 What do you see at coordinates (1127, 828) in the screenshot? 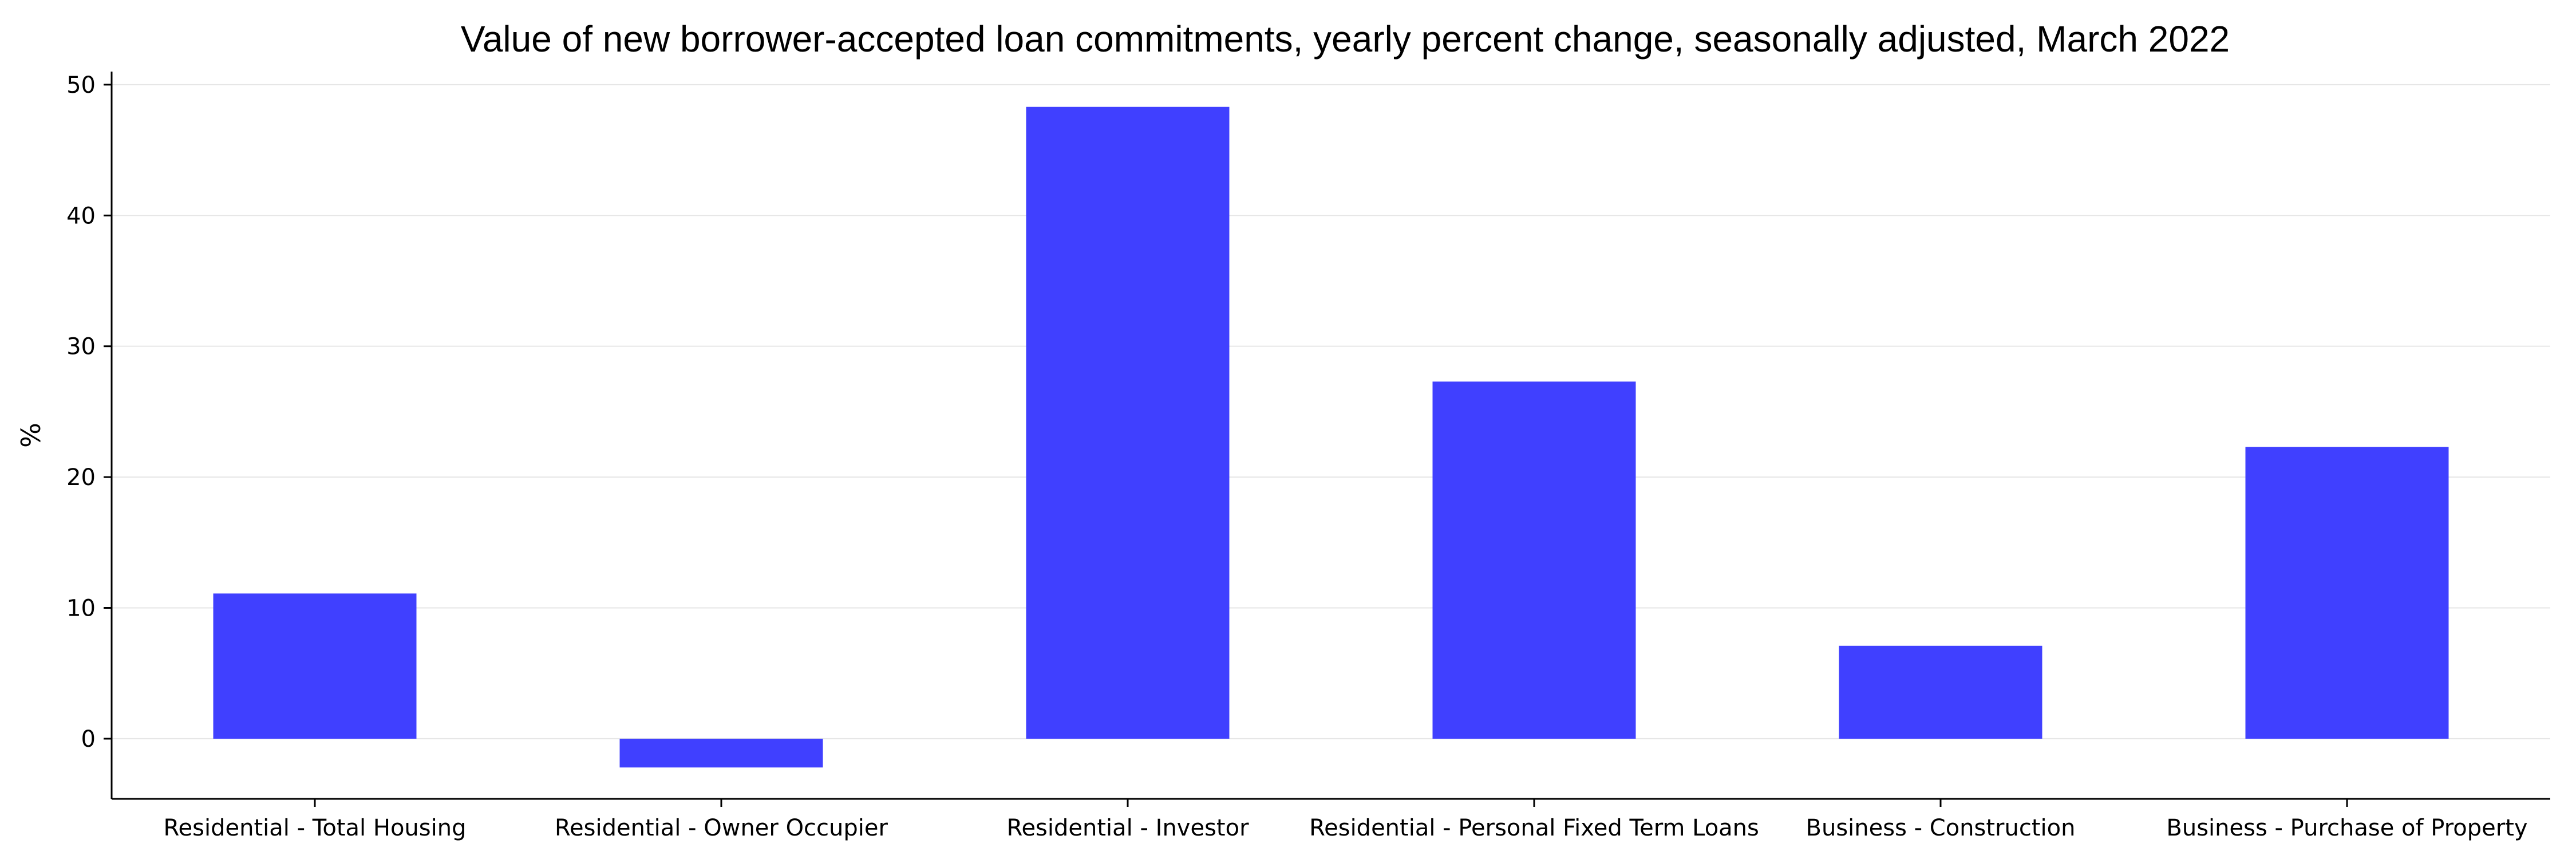
I see `x-tick-label: Residential - Investor` at bounding box center [1127, 828].